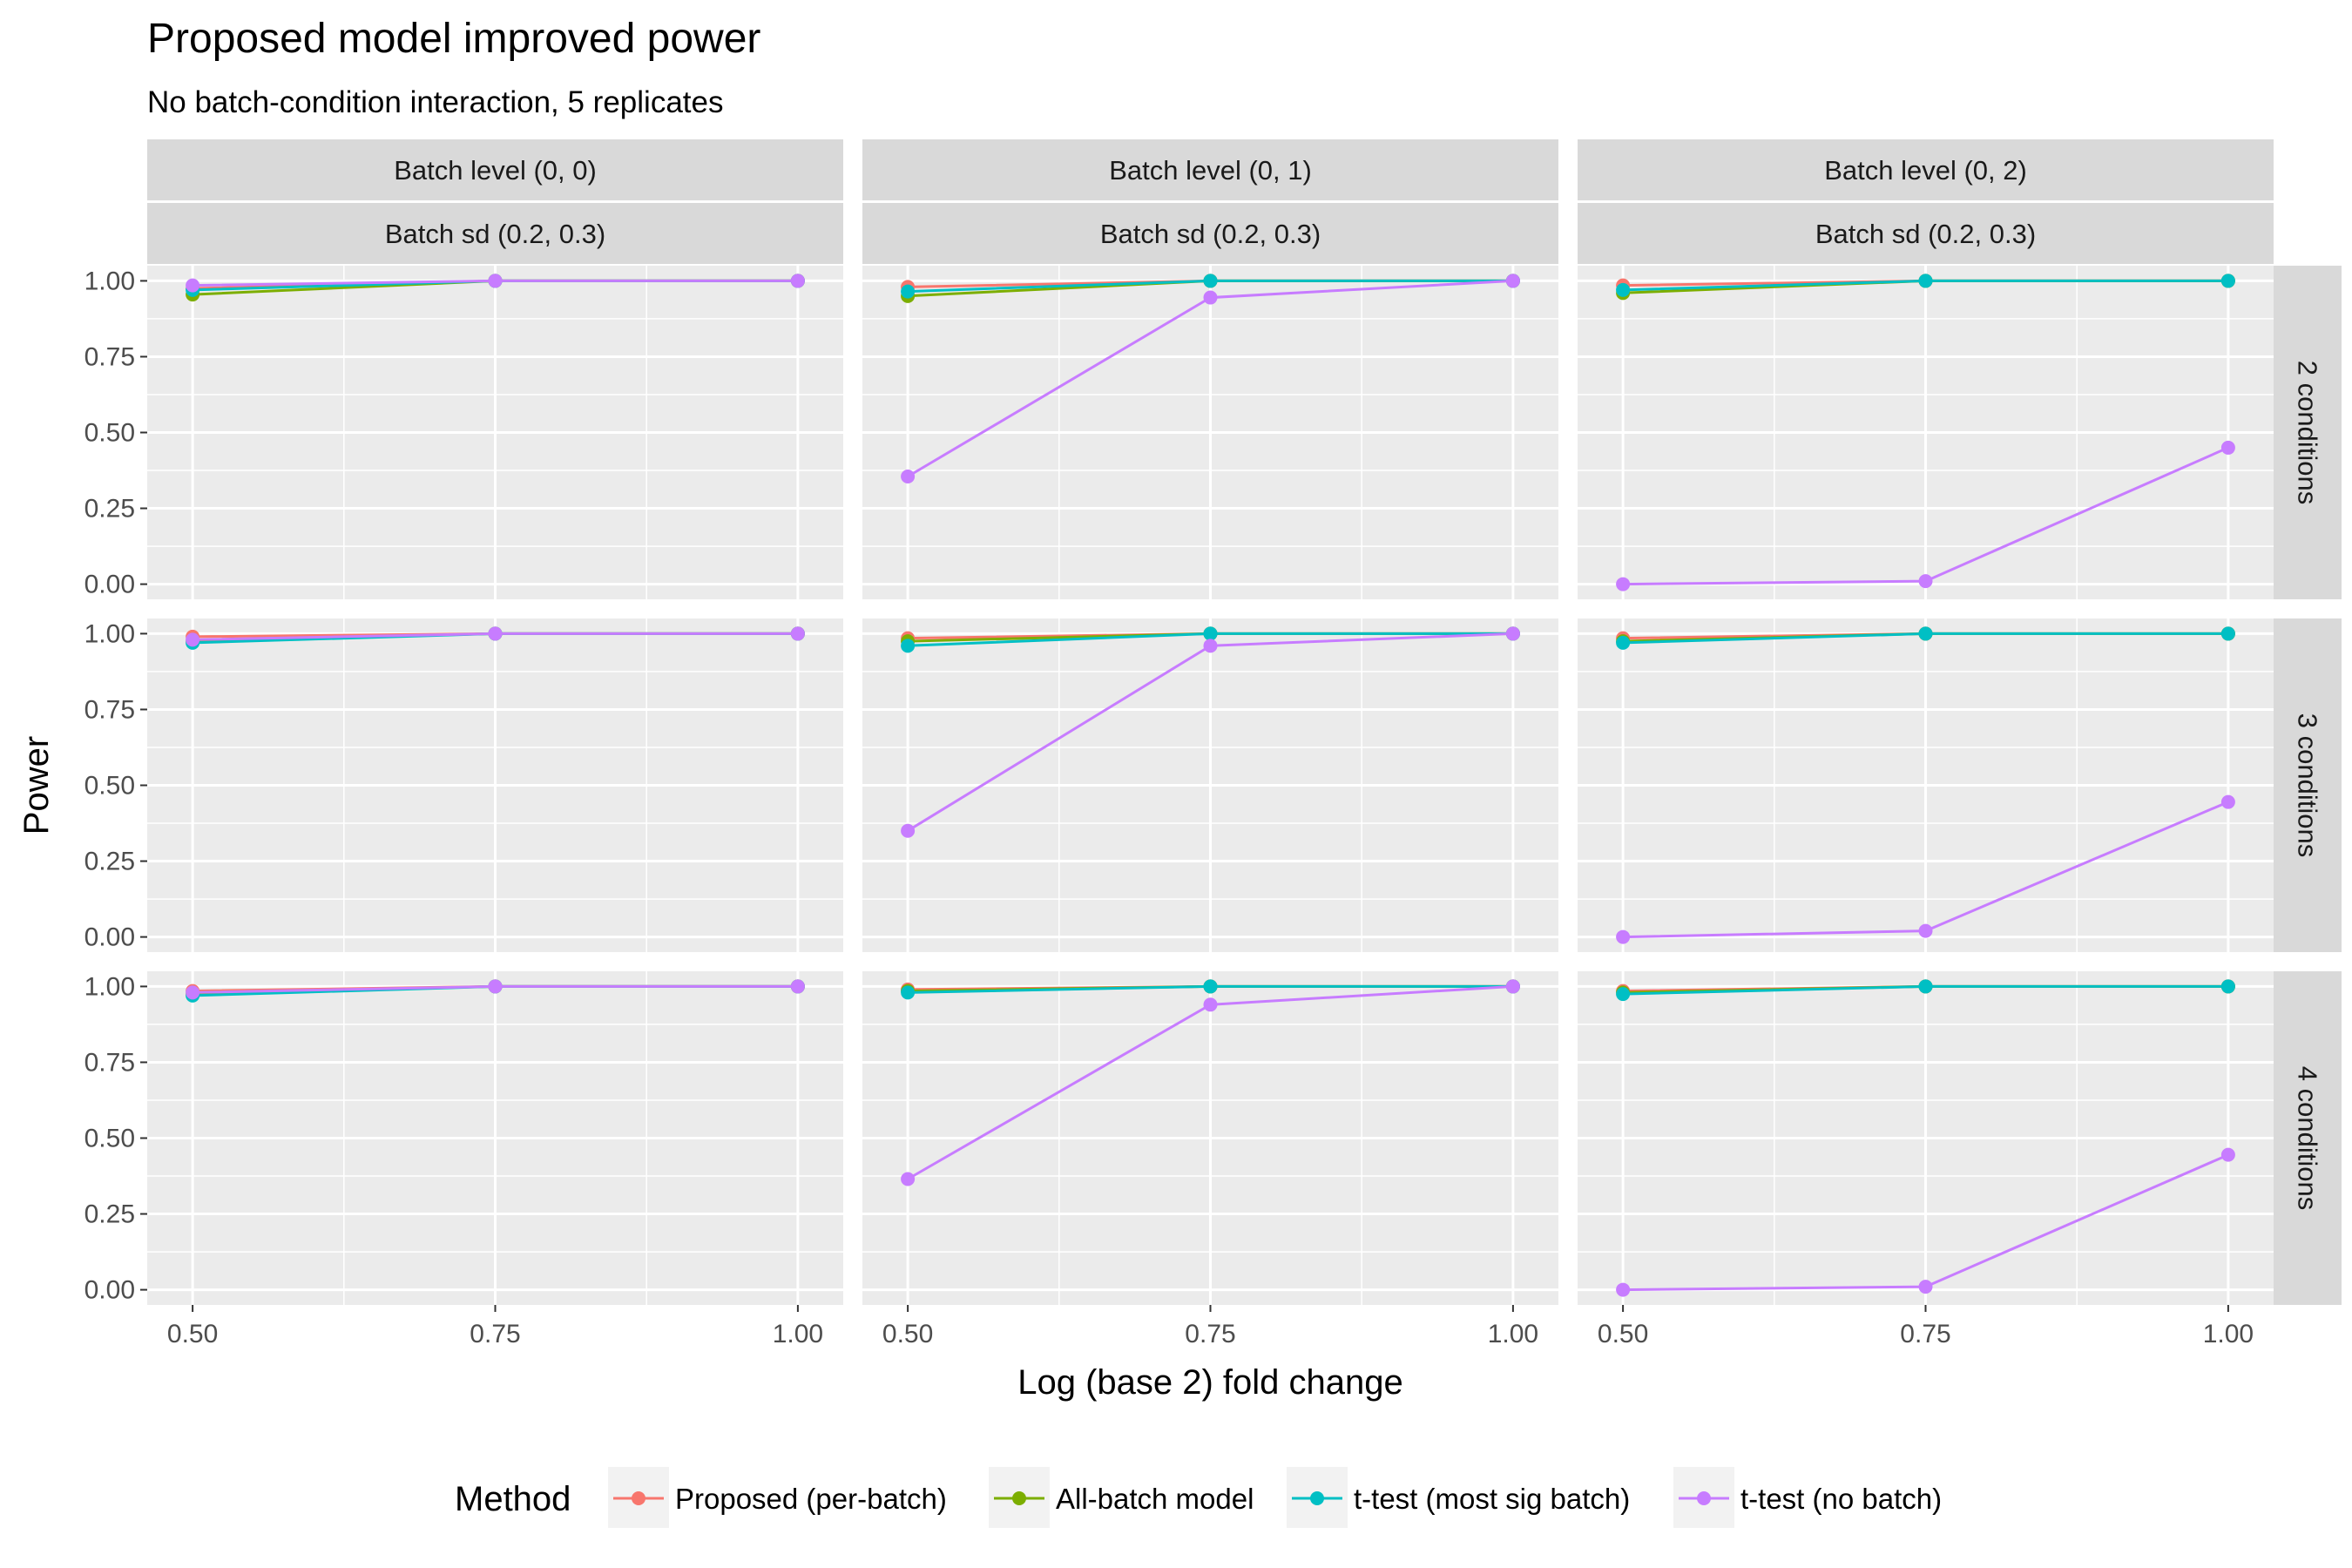 The height and width of the screenshot is (1568, 2352). Describe the element at coordinates (1841, 1499) in the screenshot. I see `legend-label: t-test (no batch)` at that location.